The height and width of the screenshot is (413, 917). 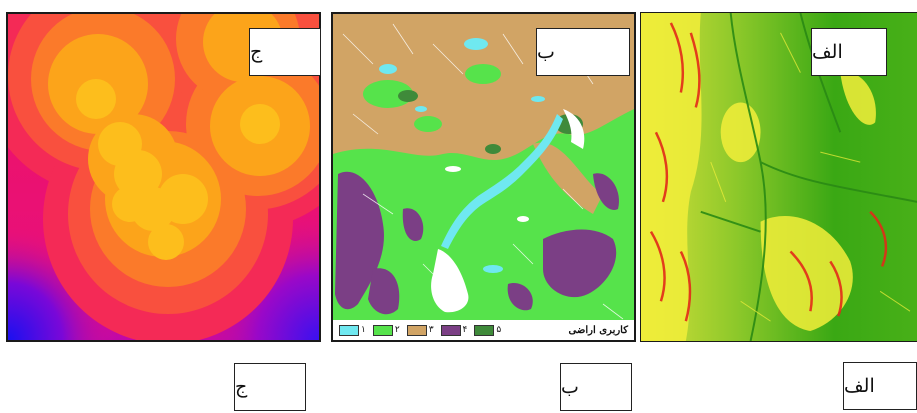 I want to click on legend-label-4: ۴, so click(x=465, y=330).